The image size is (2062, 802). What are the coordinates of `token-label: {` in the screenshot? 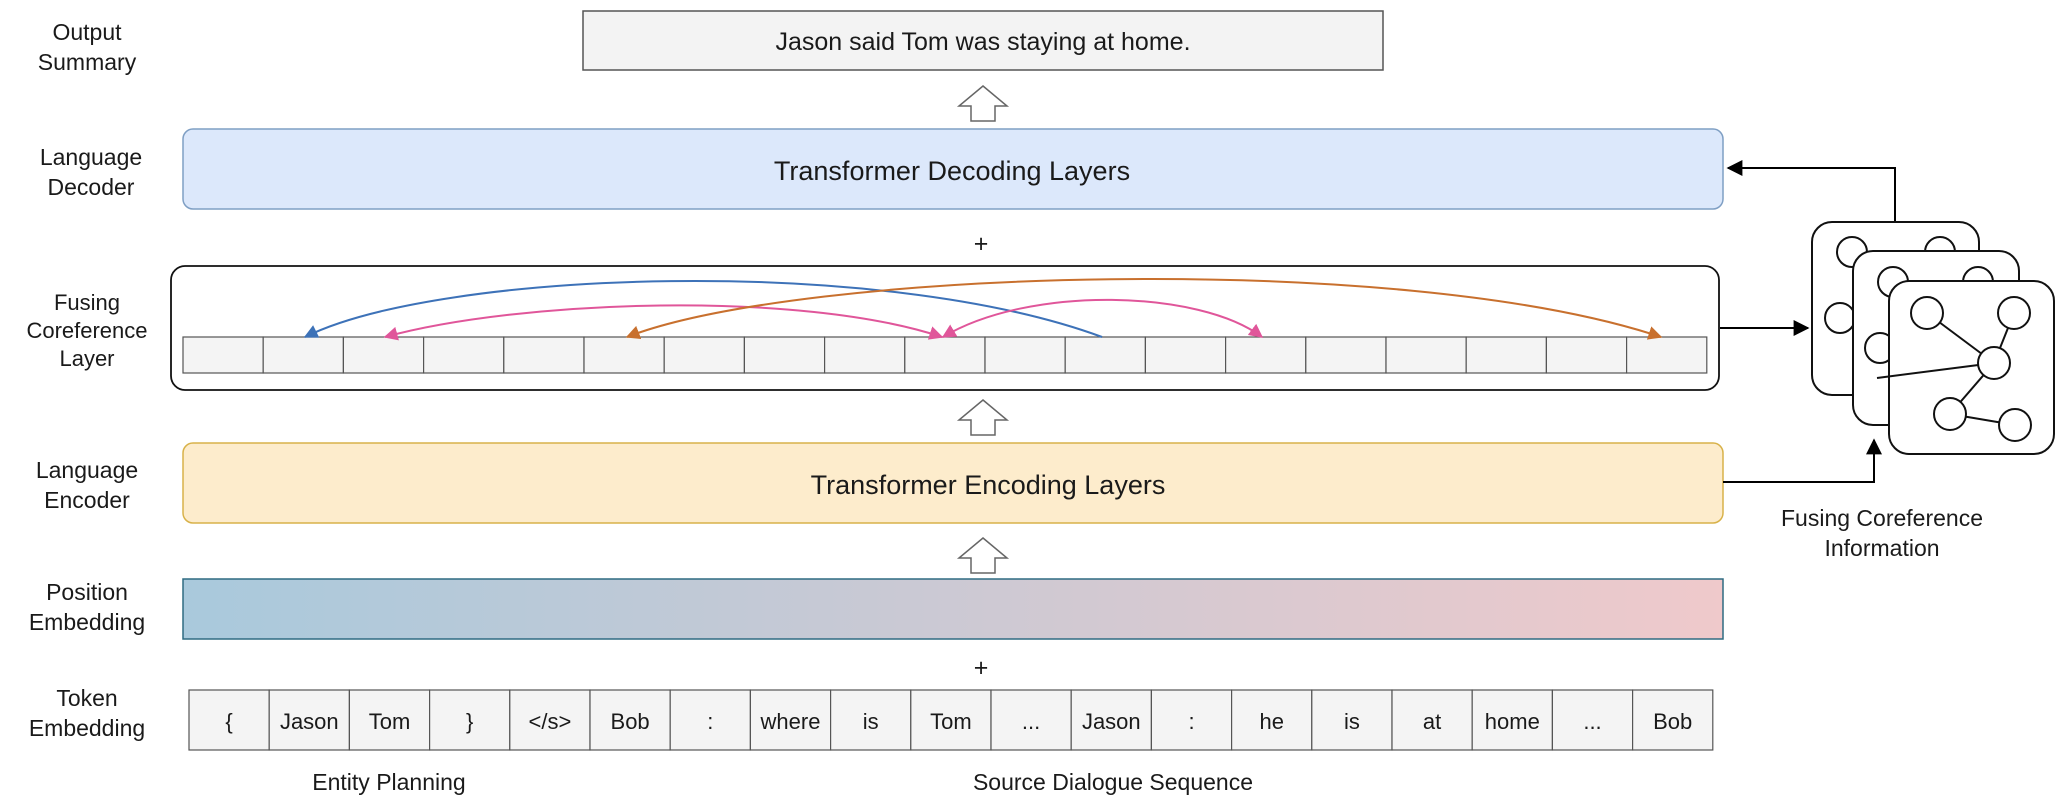 It's located at (228, 721).